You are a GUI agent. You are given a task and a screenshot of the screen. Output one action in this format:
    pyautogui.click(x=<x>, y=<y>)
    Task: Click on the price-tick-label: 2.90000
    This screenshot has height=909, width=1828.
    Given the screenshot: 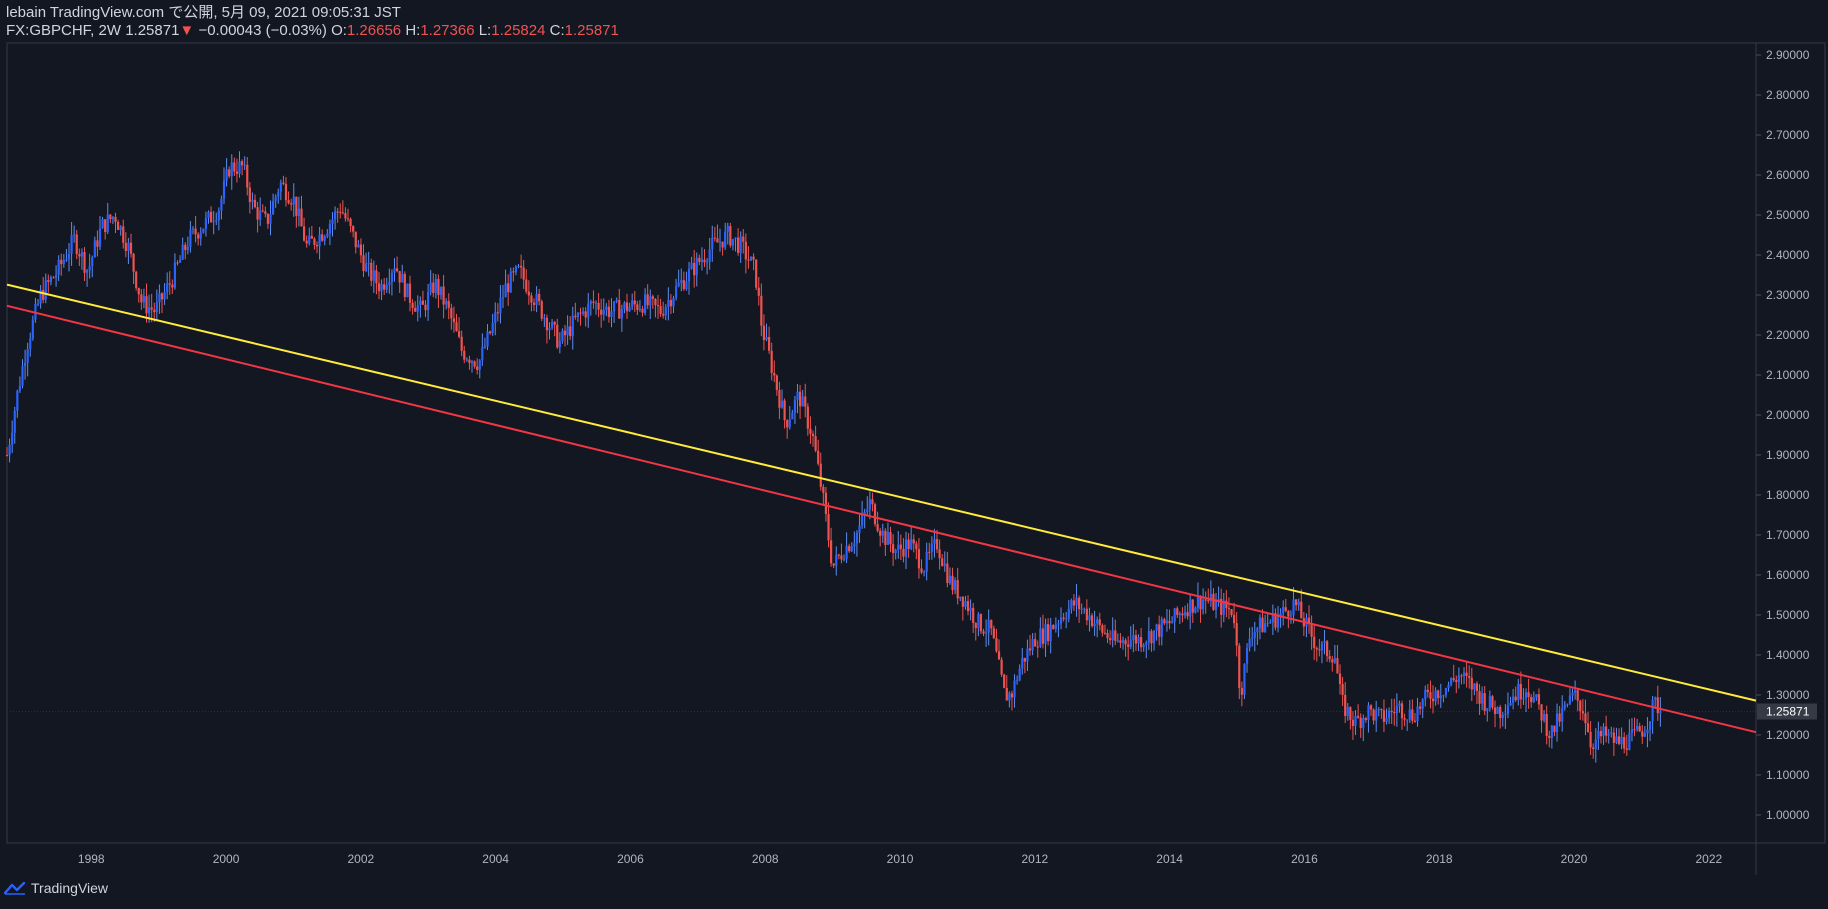 What is the action you would take?
    pyautogui.click(x=1788, y=55)
    